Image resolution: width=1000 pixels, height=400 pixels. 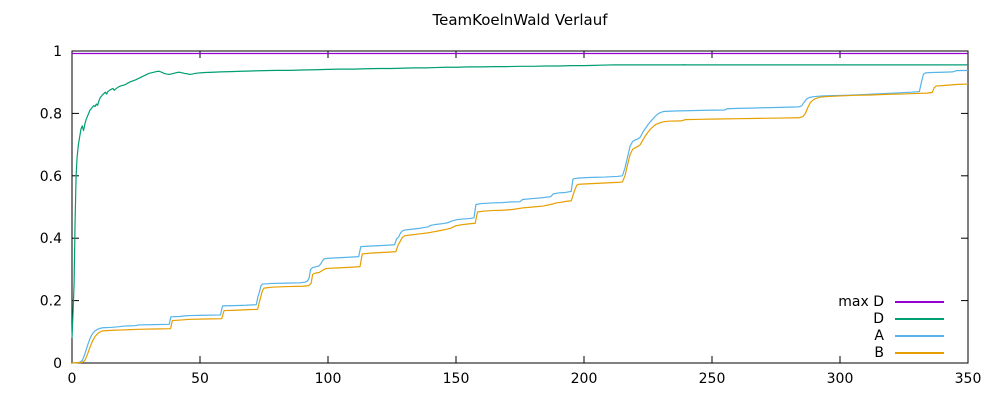 What do you see at coordinates (878, 318) in the screenshot?
I see `legend-label: D` at bounding box center [878, 318].